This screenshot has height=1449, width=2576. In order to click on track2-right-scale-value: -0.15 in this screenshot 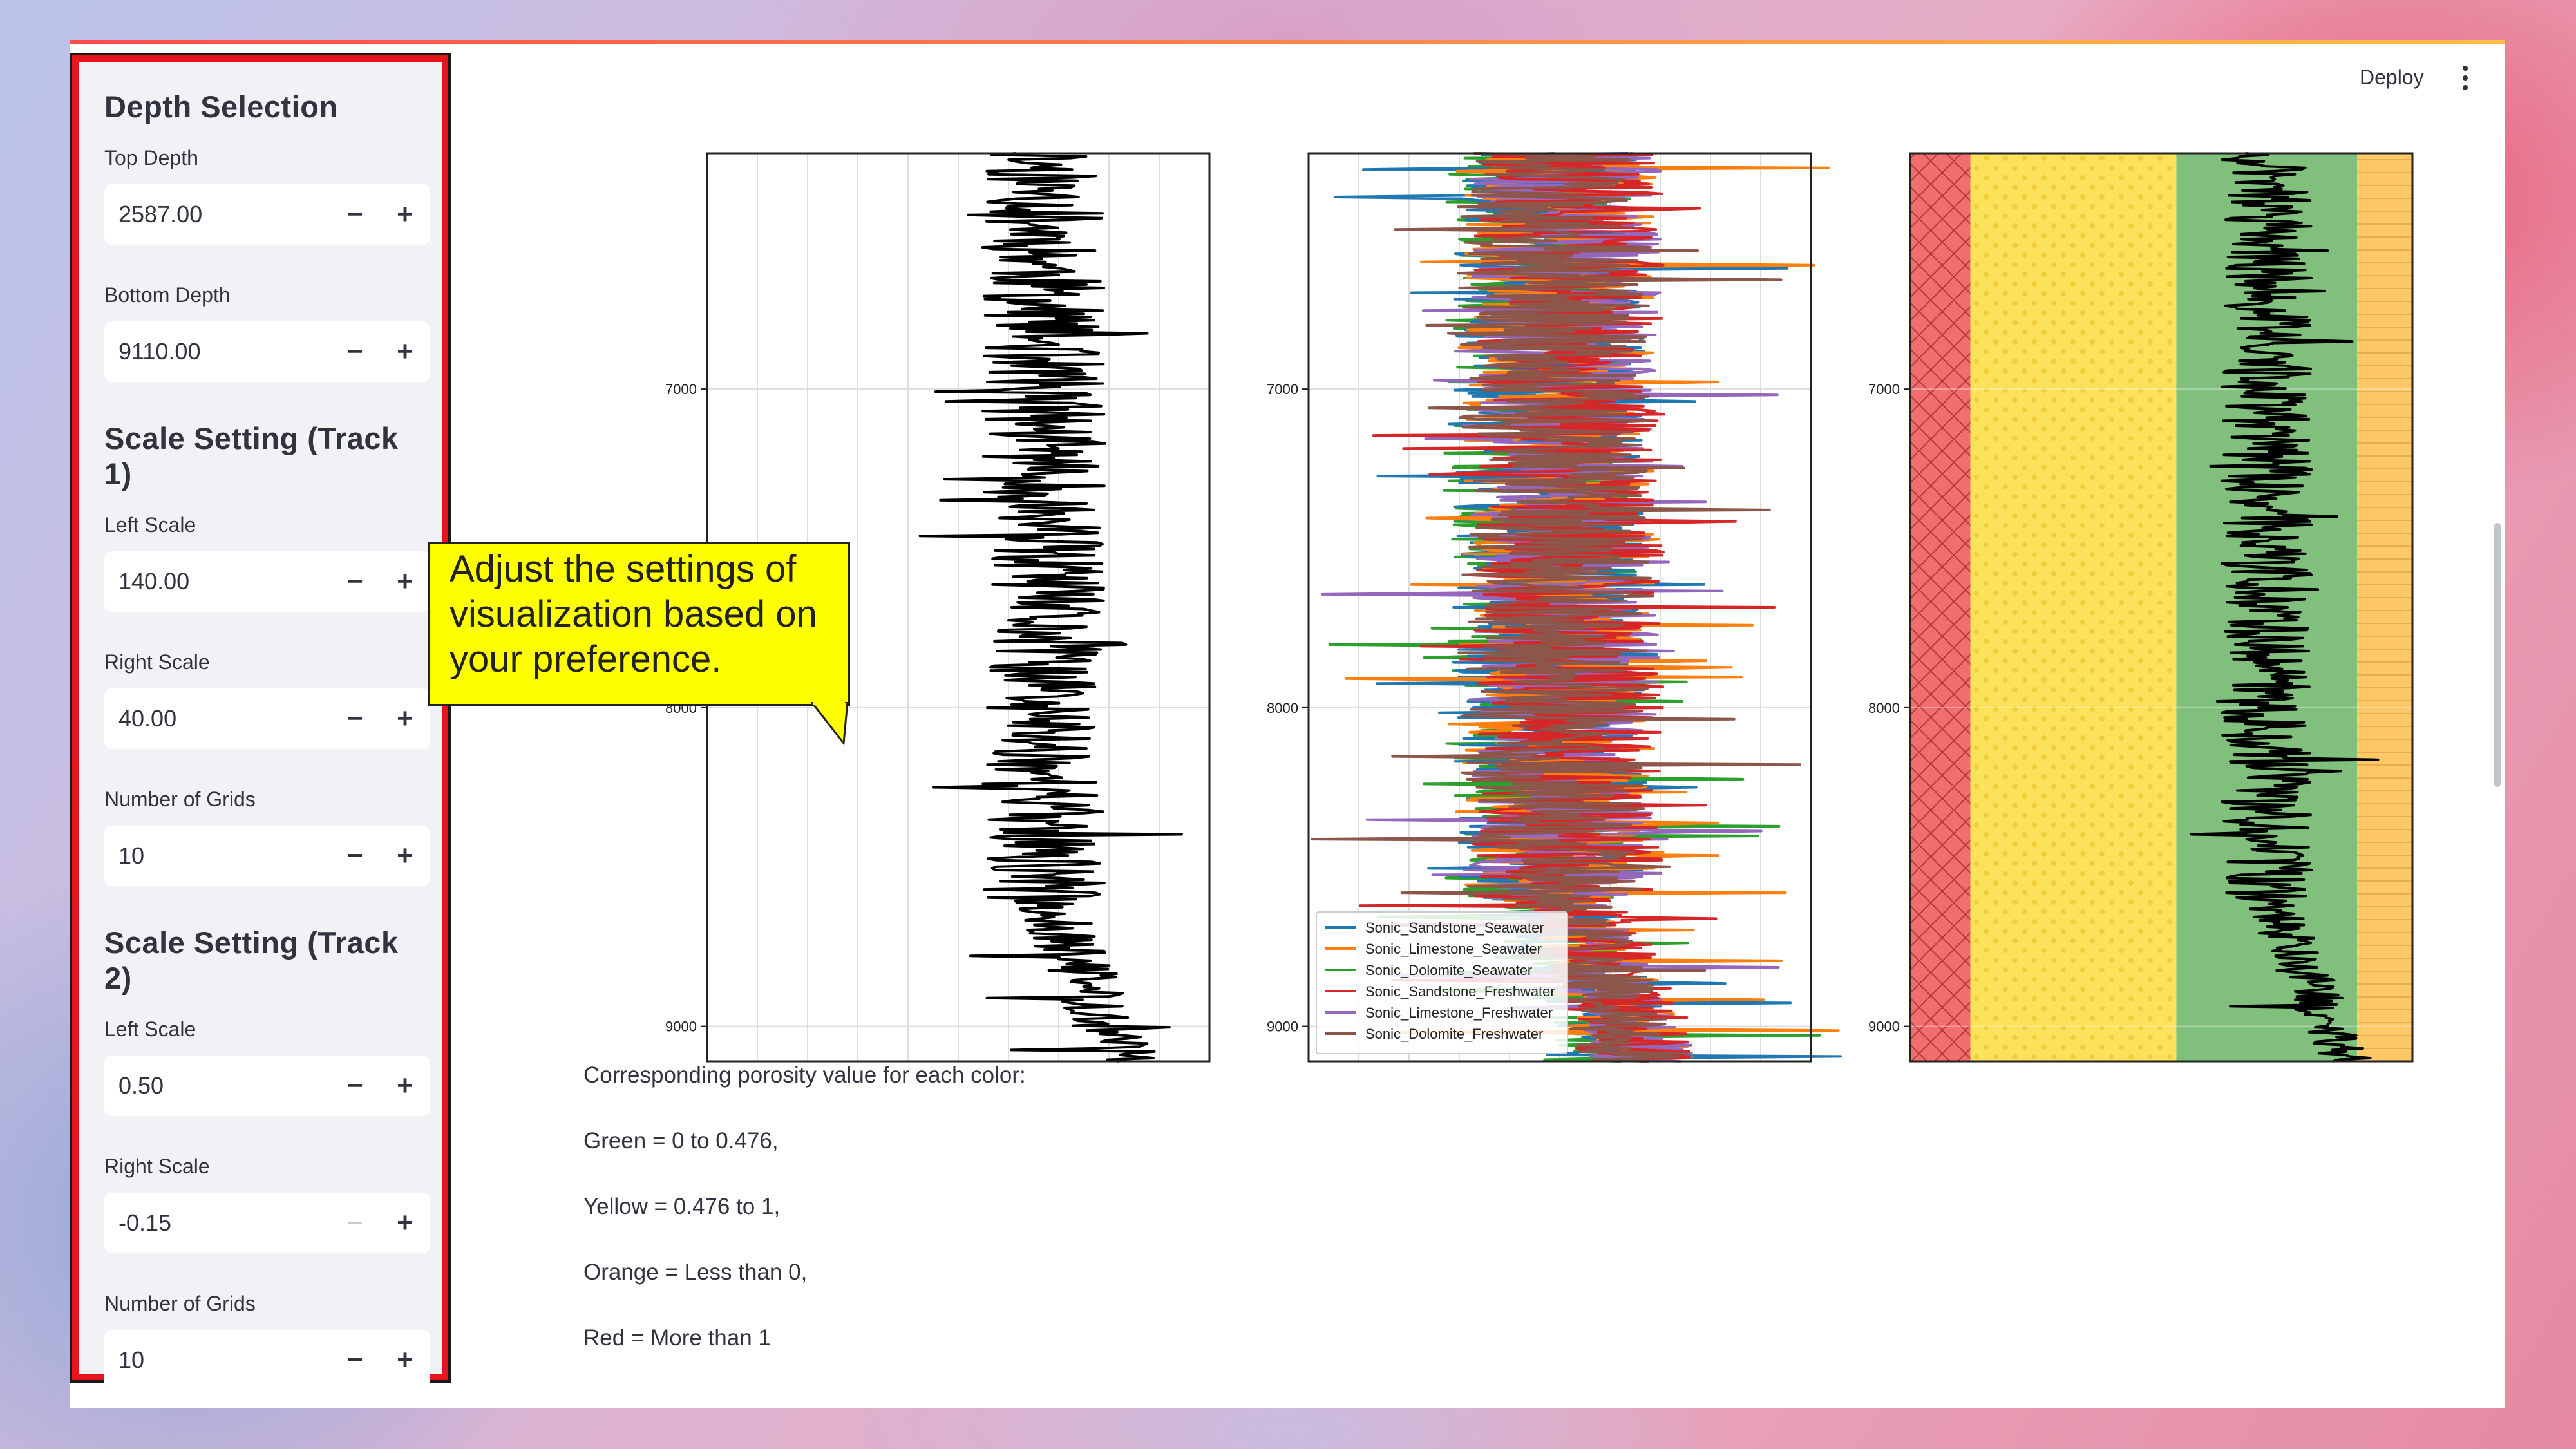, I will do `click(145, 1222)`.